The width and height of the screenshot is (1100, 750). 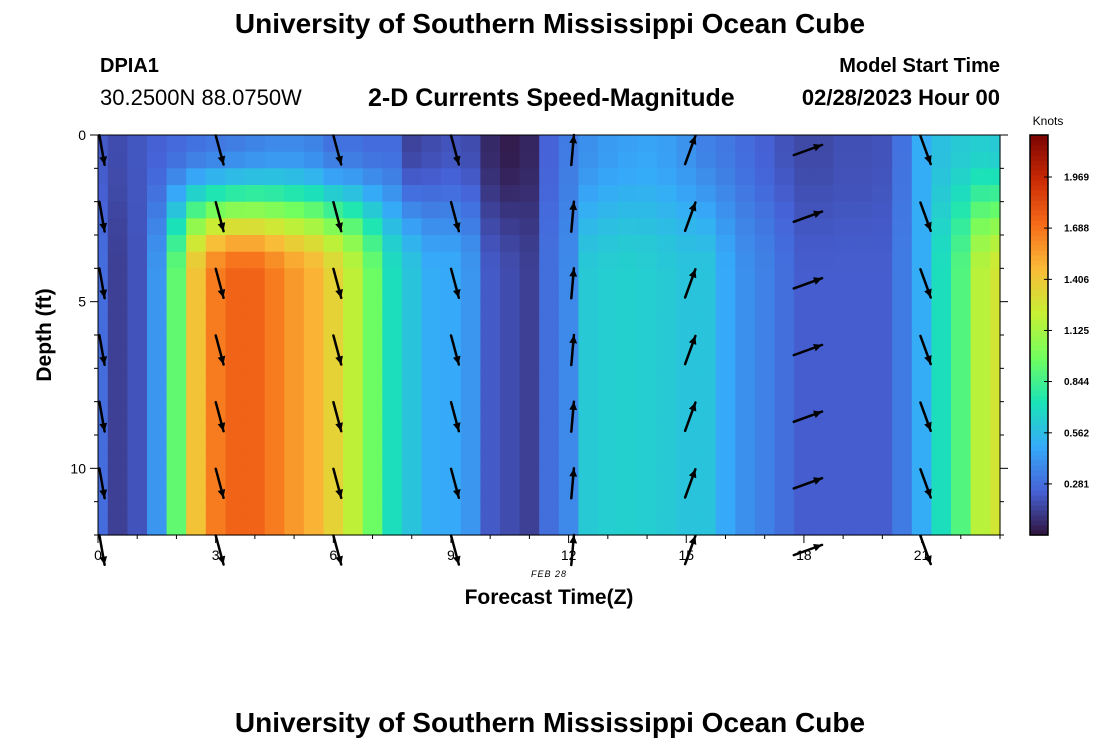 I want to click on colorbar-tick-label: 0.562, so click(x=1076, y=433).